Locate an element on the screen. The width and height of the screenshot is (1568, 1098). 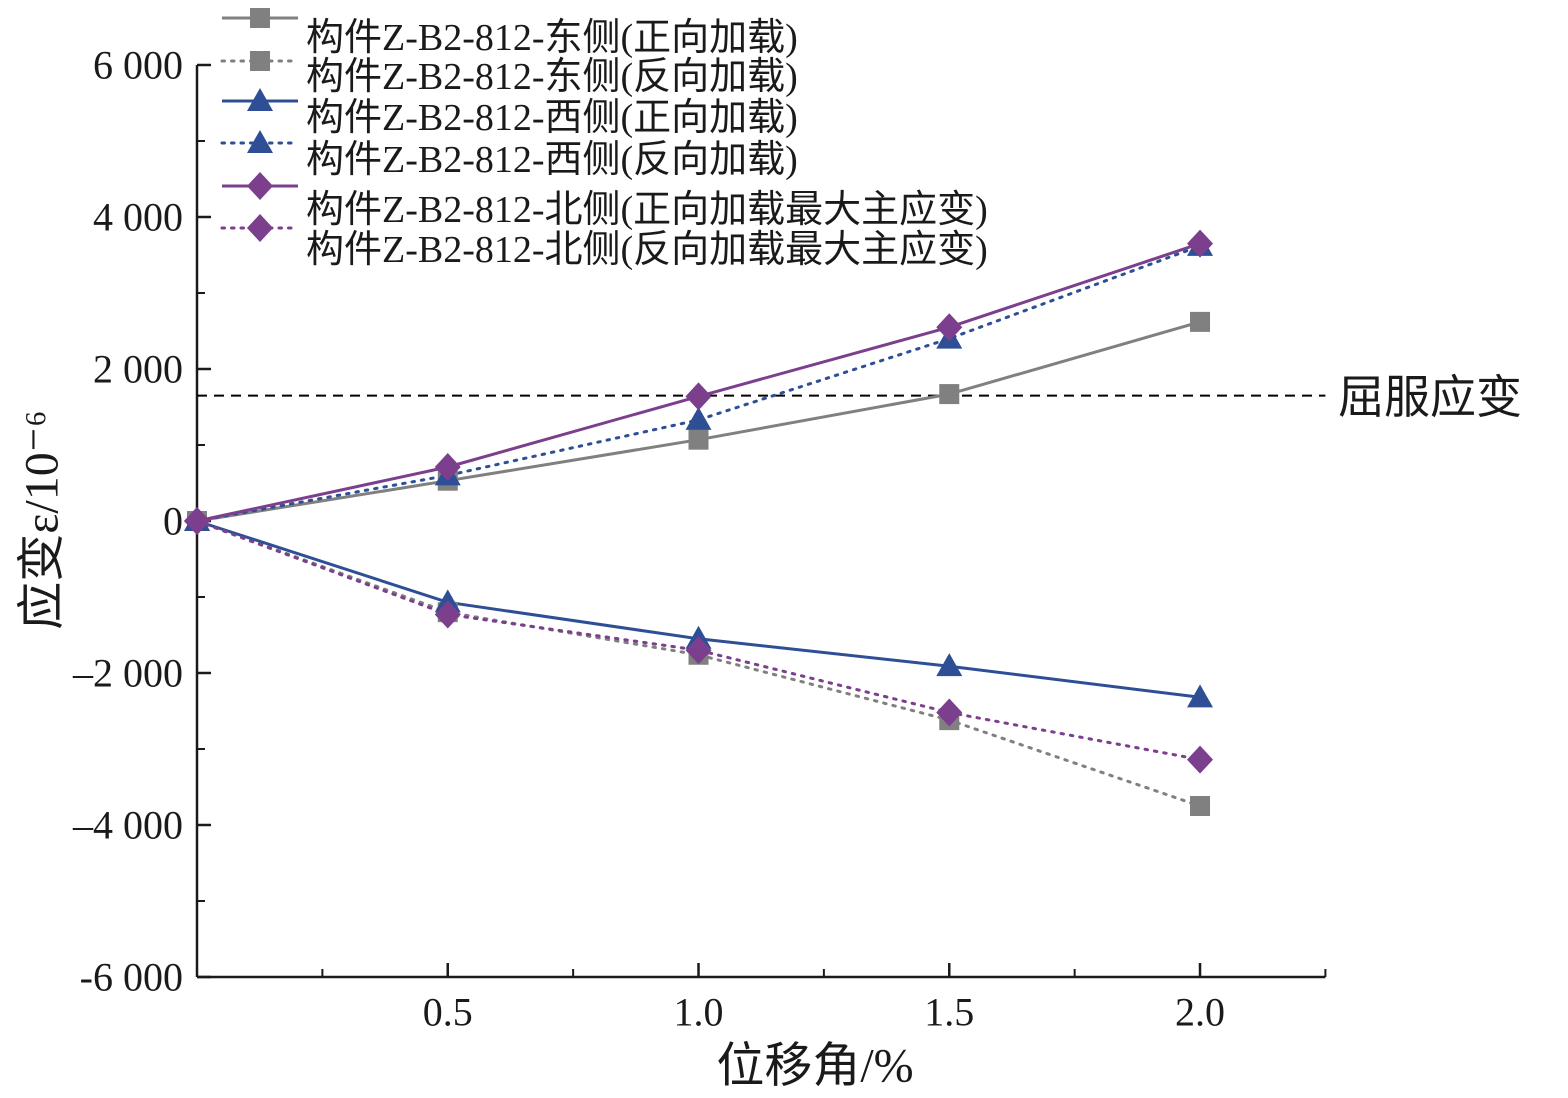
series-6-line is located at coordinates (698, 640).